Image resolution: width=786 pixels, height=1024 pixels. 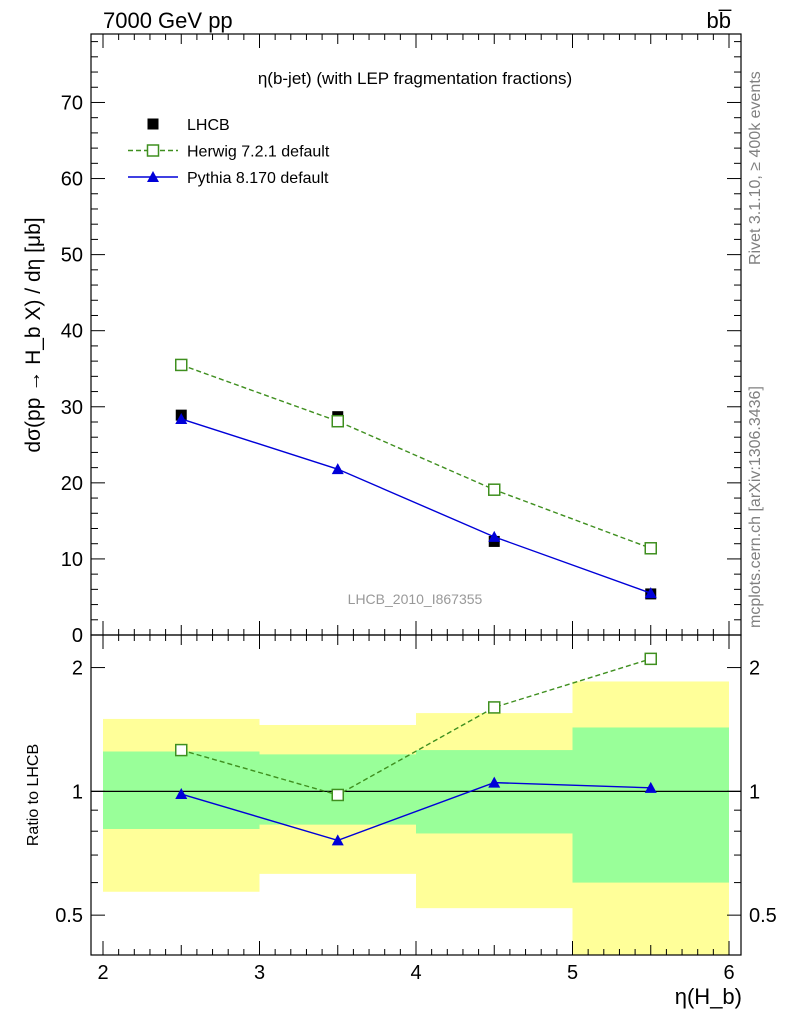 I want to click on ratio-y-label: Ratio to LHCB, so click(x=33, y=795).